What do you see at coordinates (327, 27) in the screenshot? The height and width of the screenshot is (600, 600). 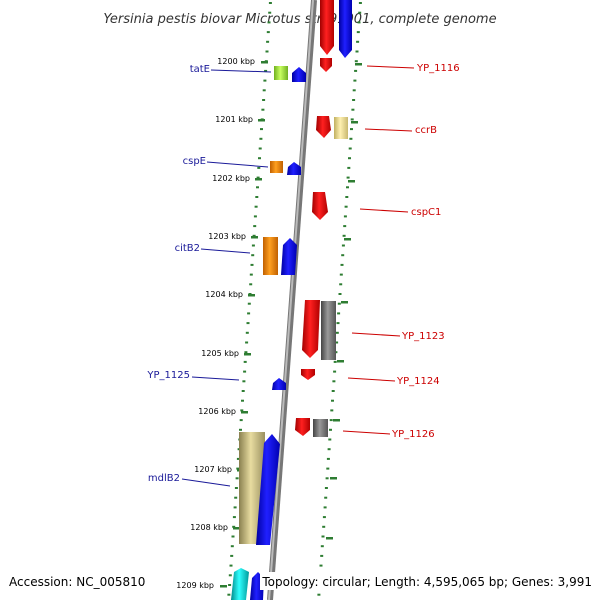 I see `gene-red-top` at bounding box center [327, 27].